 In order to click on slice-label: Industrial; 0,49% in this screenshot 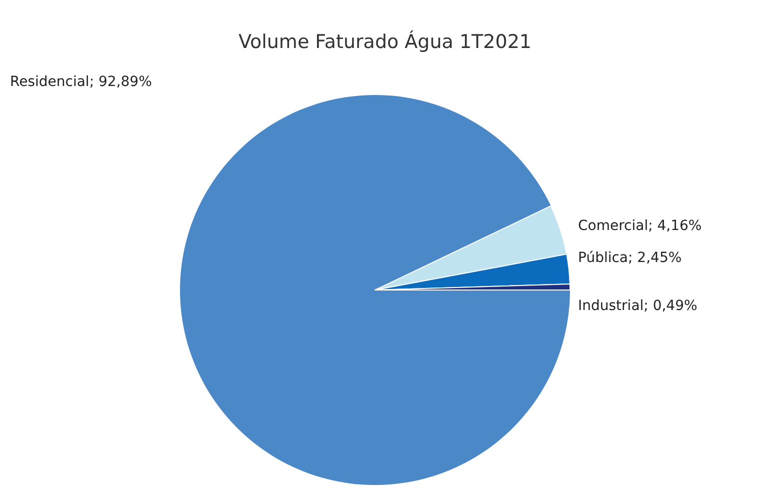, I will do `click(638, 306)`.